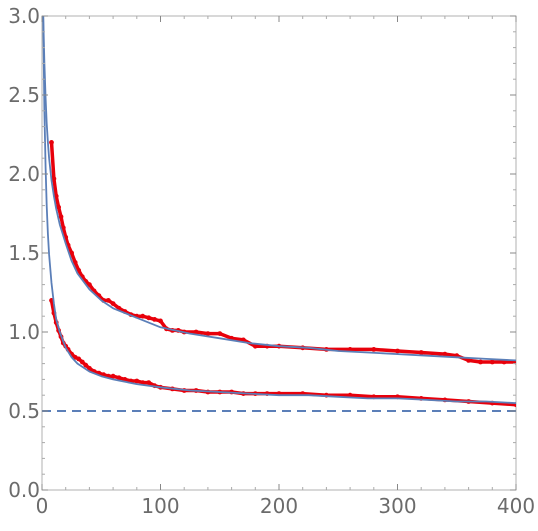 This screenshot has height=531, width=538. I want to click on x-tick-label: 0, so click(42, 506).